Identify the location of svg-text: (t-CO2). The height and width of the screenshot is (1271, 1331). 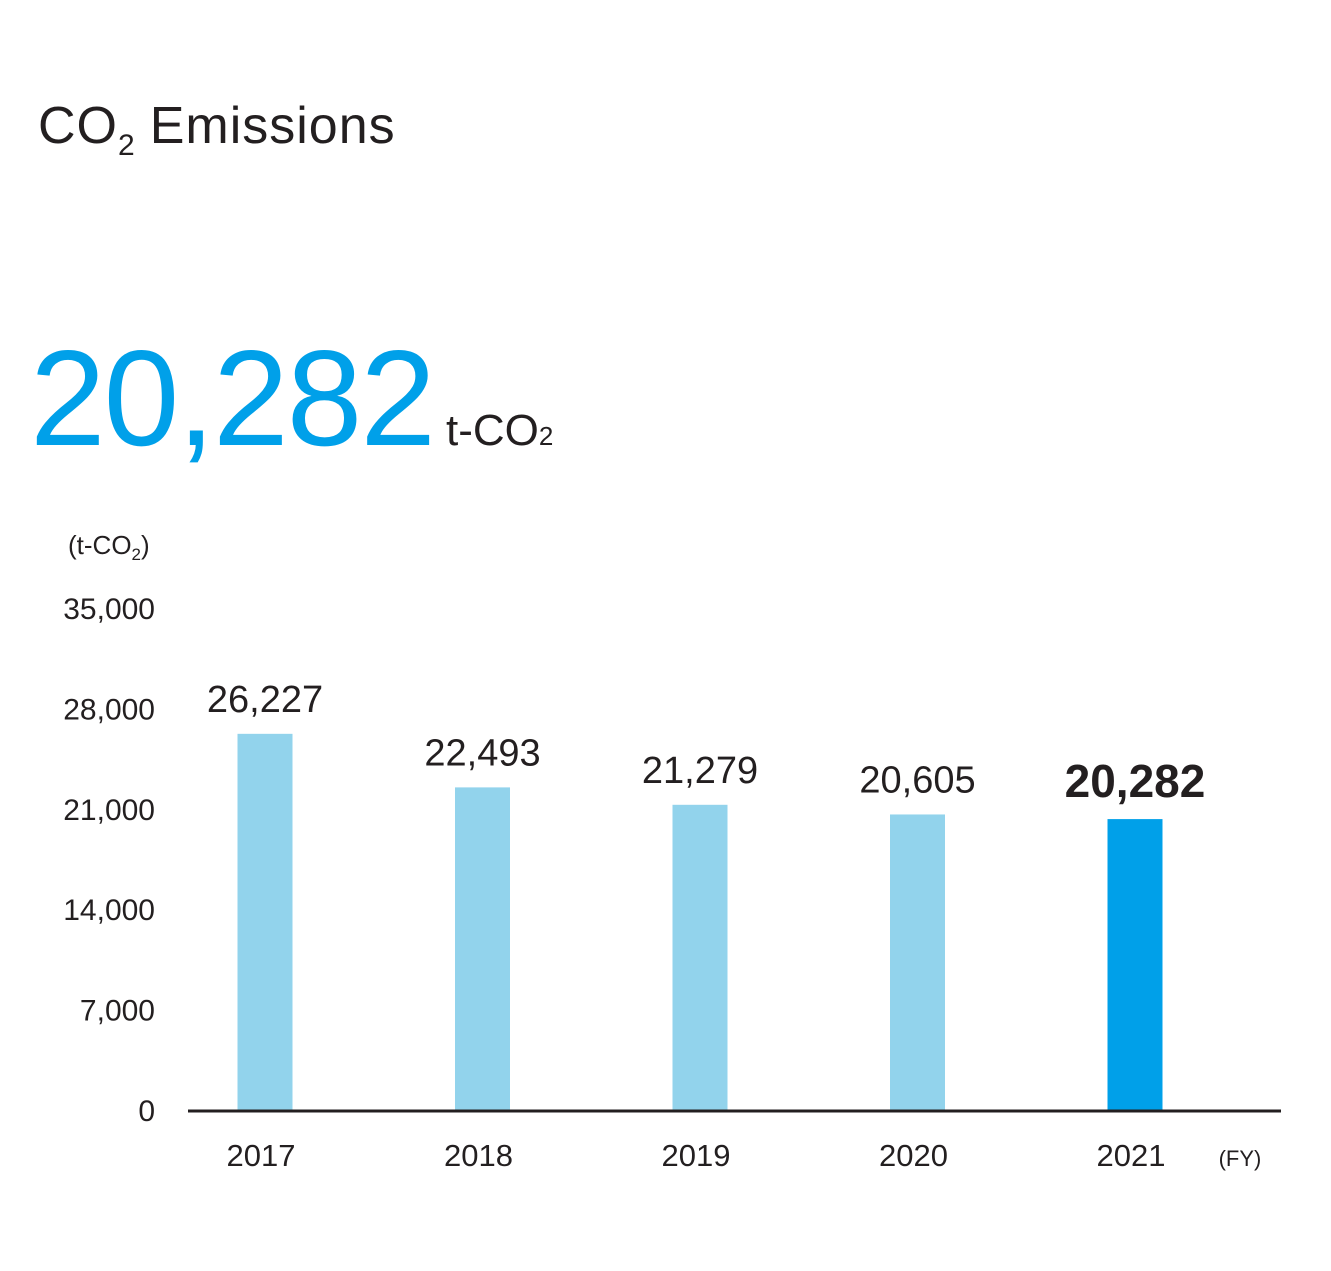
(109, 547).